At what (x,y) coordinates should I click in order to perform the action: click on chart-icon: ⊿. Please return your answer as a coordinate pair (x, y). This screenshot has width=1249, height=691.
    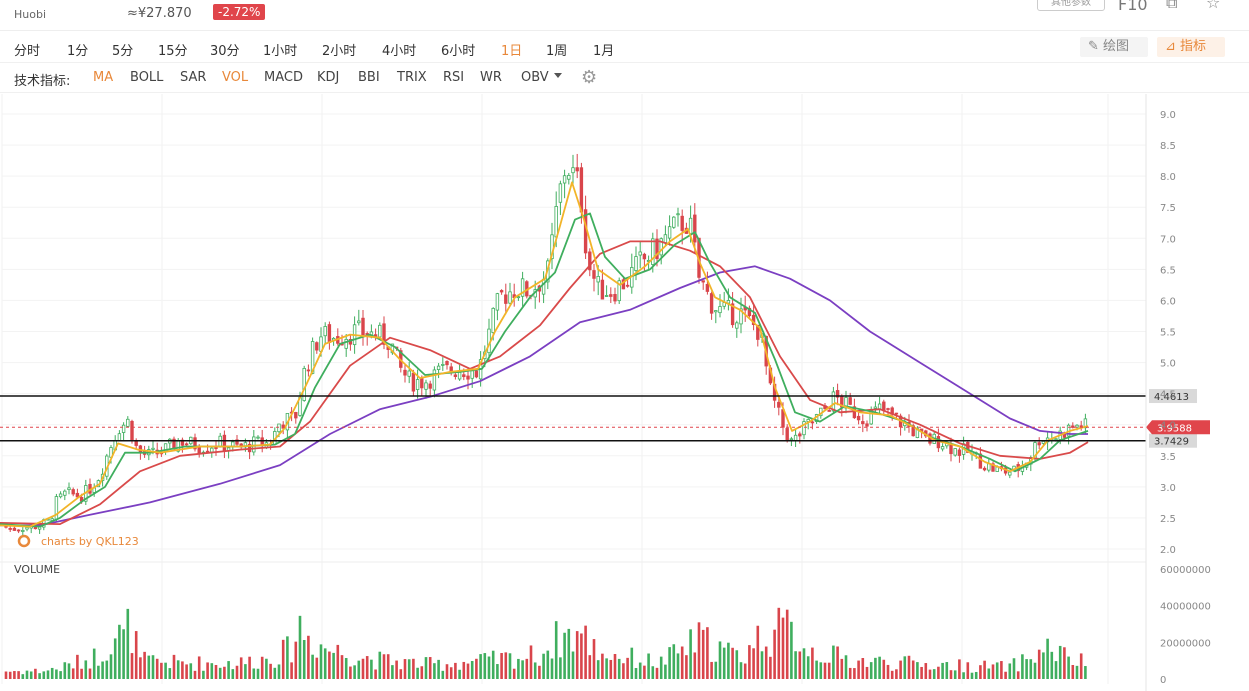
    Looking at the image, I should click on (1170, 46).